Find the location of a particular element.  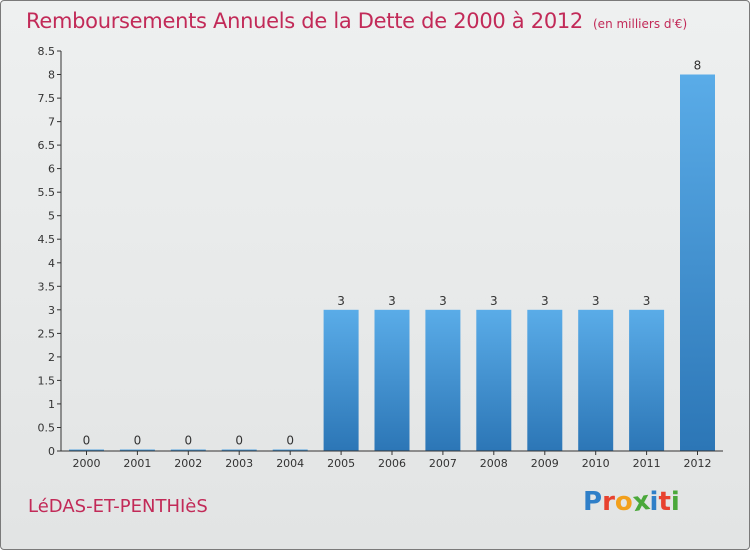

brand-logo: Proxiti is located at coordinates (631, 502).